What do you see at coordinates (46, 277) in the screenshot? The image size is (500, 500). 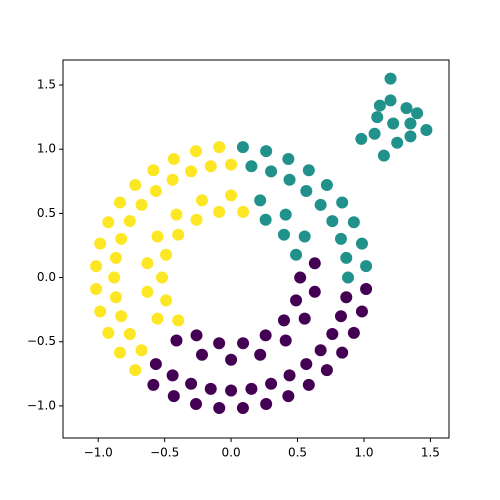 I see `y-tick-label: 0.0` at bounding box center [46, 277].